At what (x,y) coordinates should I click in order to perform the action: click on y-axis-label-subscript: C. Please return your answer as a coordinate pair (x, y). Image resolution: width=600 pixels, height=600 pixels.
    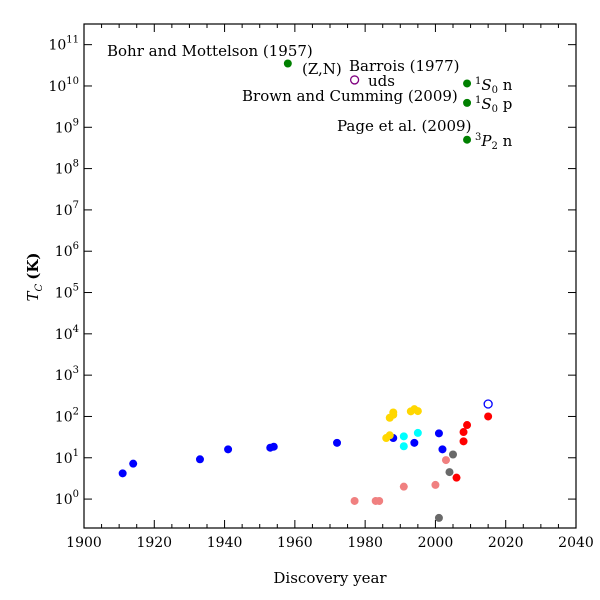
    Looking at the image, I should click on (39, 287).